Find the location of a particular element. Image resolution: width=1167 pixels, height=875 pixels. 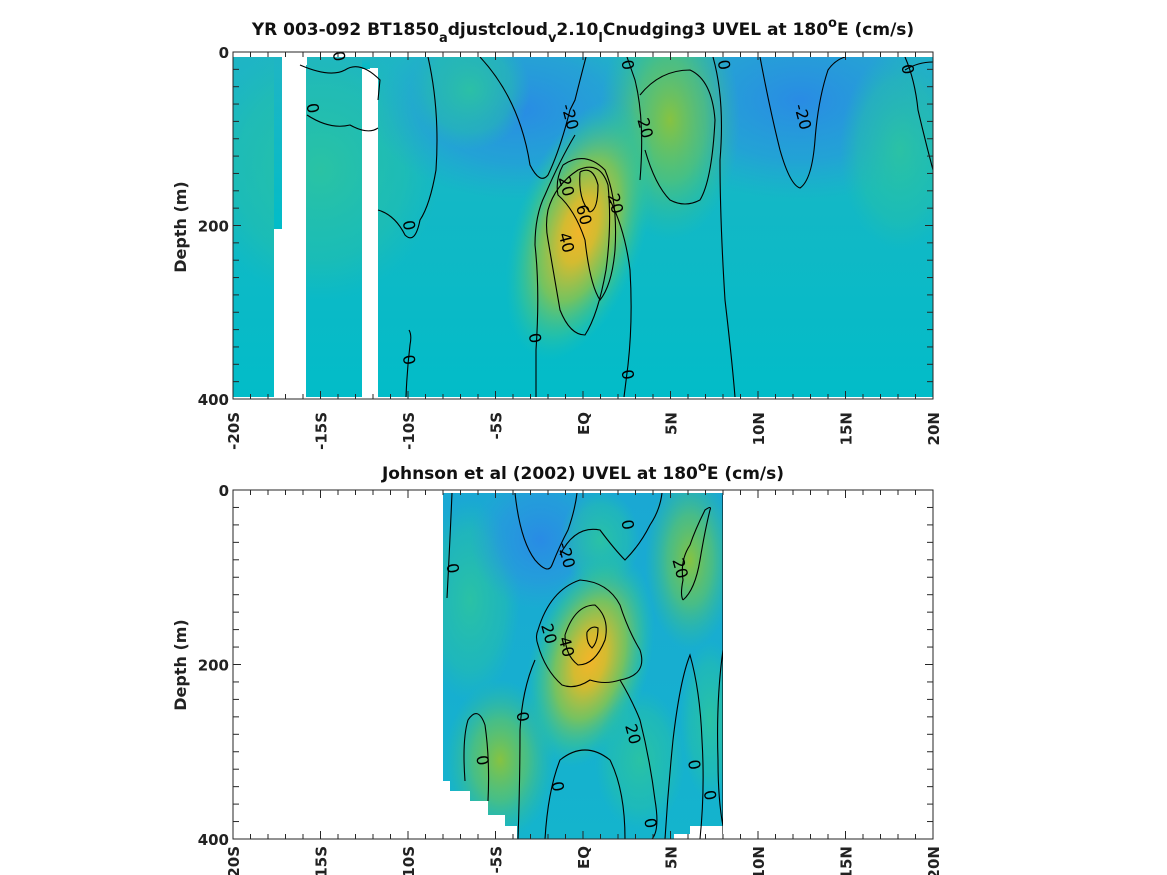

bottom-heatmap is located at coordinates (583, 666).